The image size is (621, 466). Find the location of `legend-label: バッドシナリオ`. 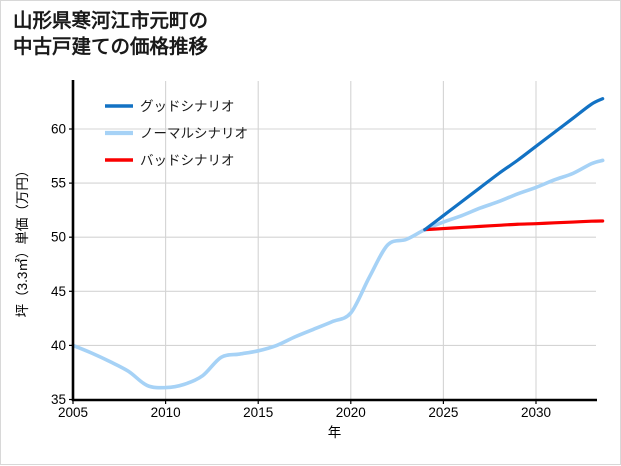

legend-label: バッドシナリオ is located at coordinates (187, 160).